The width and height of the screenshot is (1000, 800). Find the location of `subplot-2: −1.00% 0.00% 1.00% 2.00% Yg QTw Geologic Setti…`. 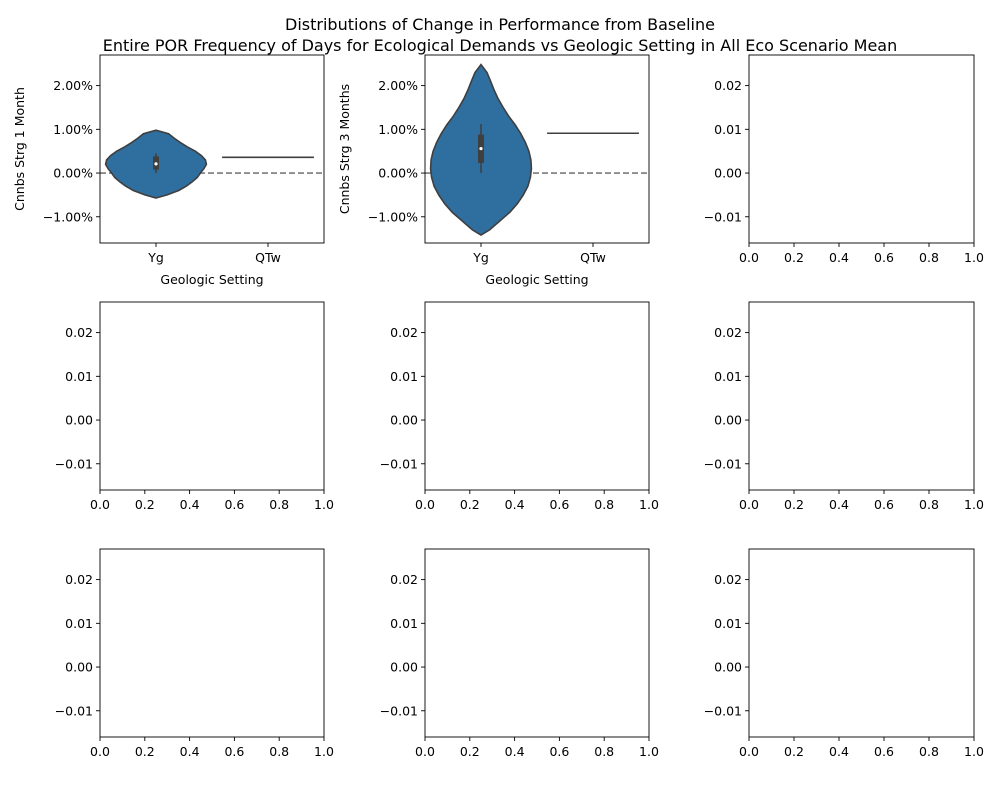

subplot-2: −1.00% 0.00% 1.00% 2.00% Yg QTw Geologic Setti… is located at coordinates (493, 170).